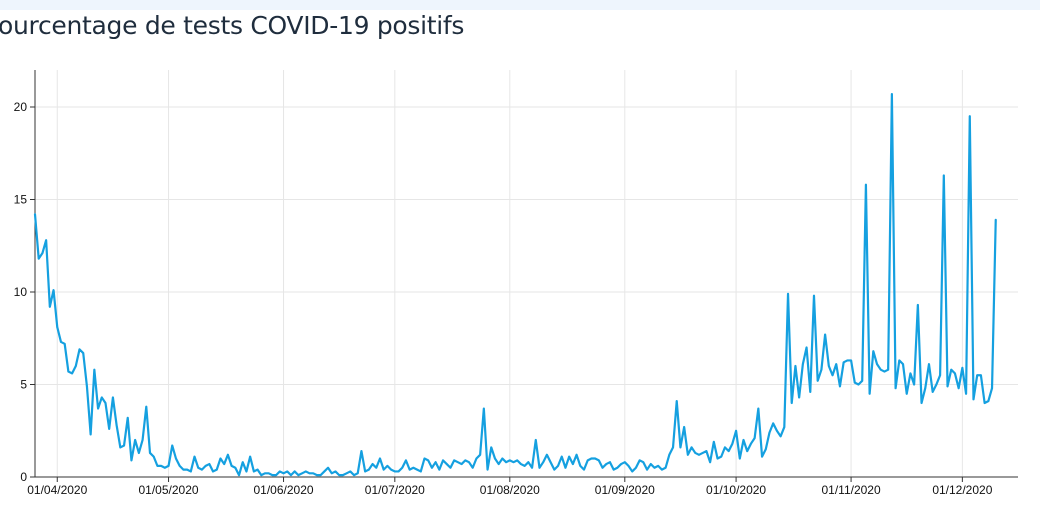  Describe the element at coordinates (21, 200) in the screenshot. I see `y-tick-label: 15` at that location.